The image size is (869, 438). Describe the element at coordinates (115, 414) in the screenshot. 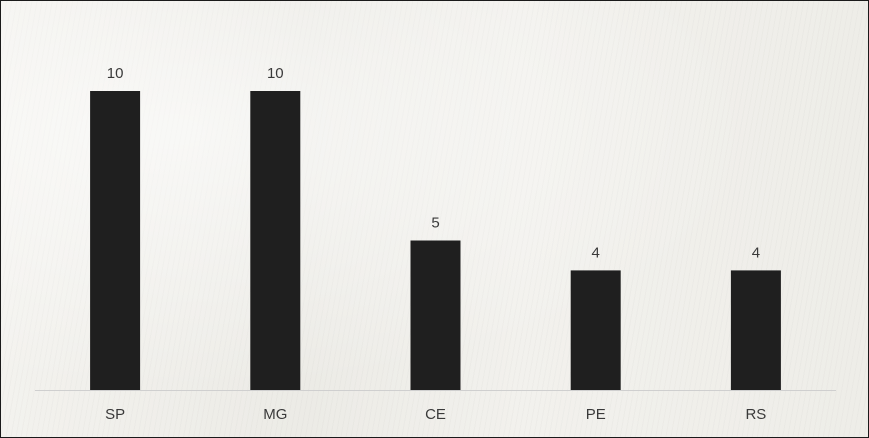

I see `x-tick-label-sp: SP` at that location.